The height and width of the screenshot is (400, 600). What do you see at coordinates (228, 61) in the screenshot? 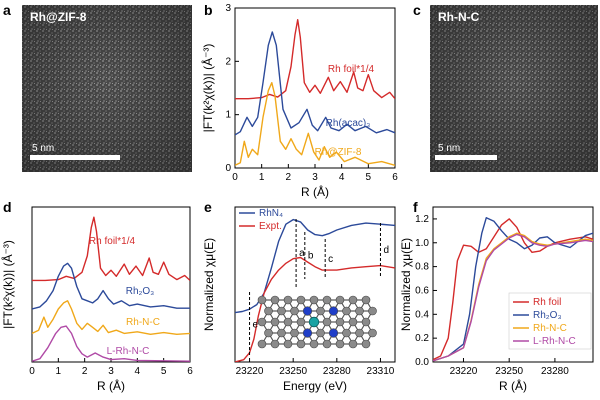
I see `y-tick-label-b: 2` at bounding box center [228, 61].